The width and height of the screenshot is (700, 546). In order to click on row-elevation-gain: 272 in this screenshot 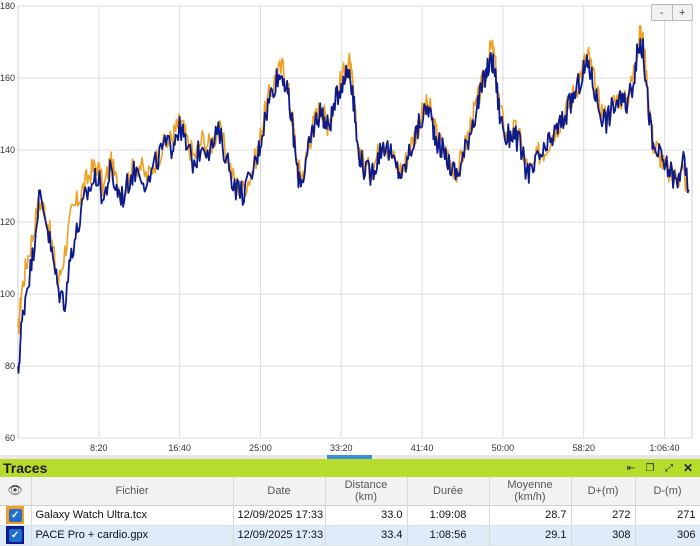, I will do `click(603, 515)`.